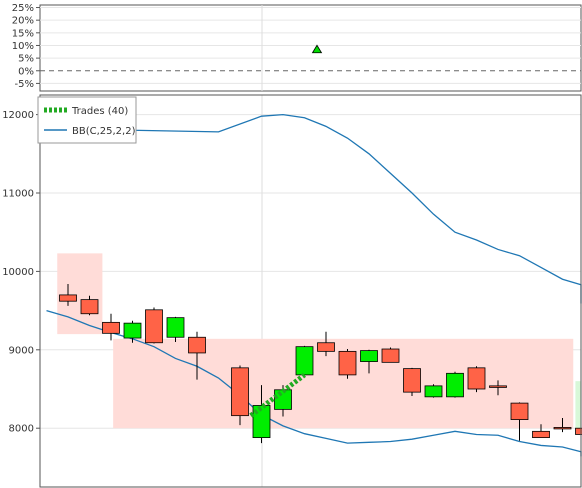 This screenshot has width=582, height=488. What do you see at coordinates (21, 350) in the screenshot?
I see `price-y-tick-label: 9000` at bounding box center [21, 350].